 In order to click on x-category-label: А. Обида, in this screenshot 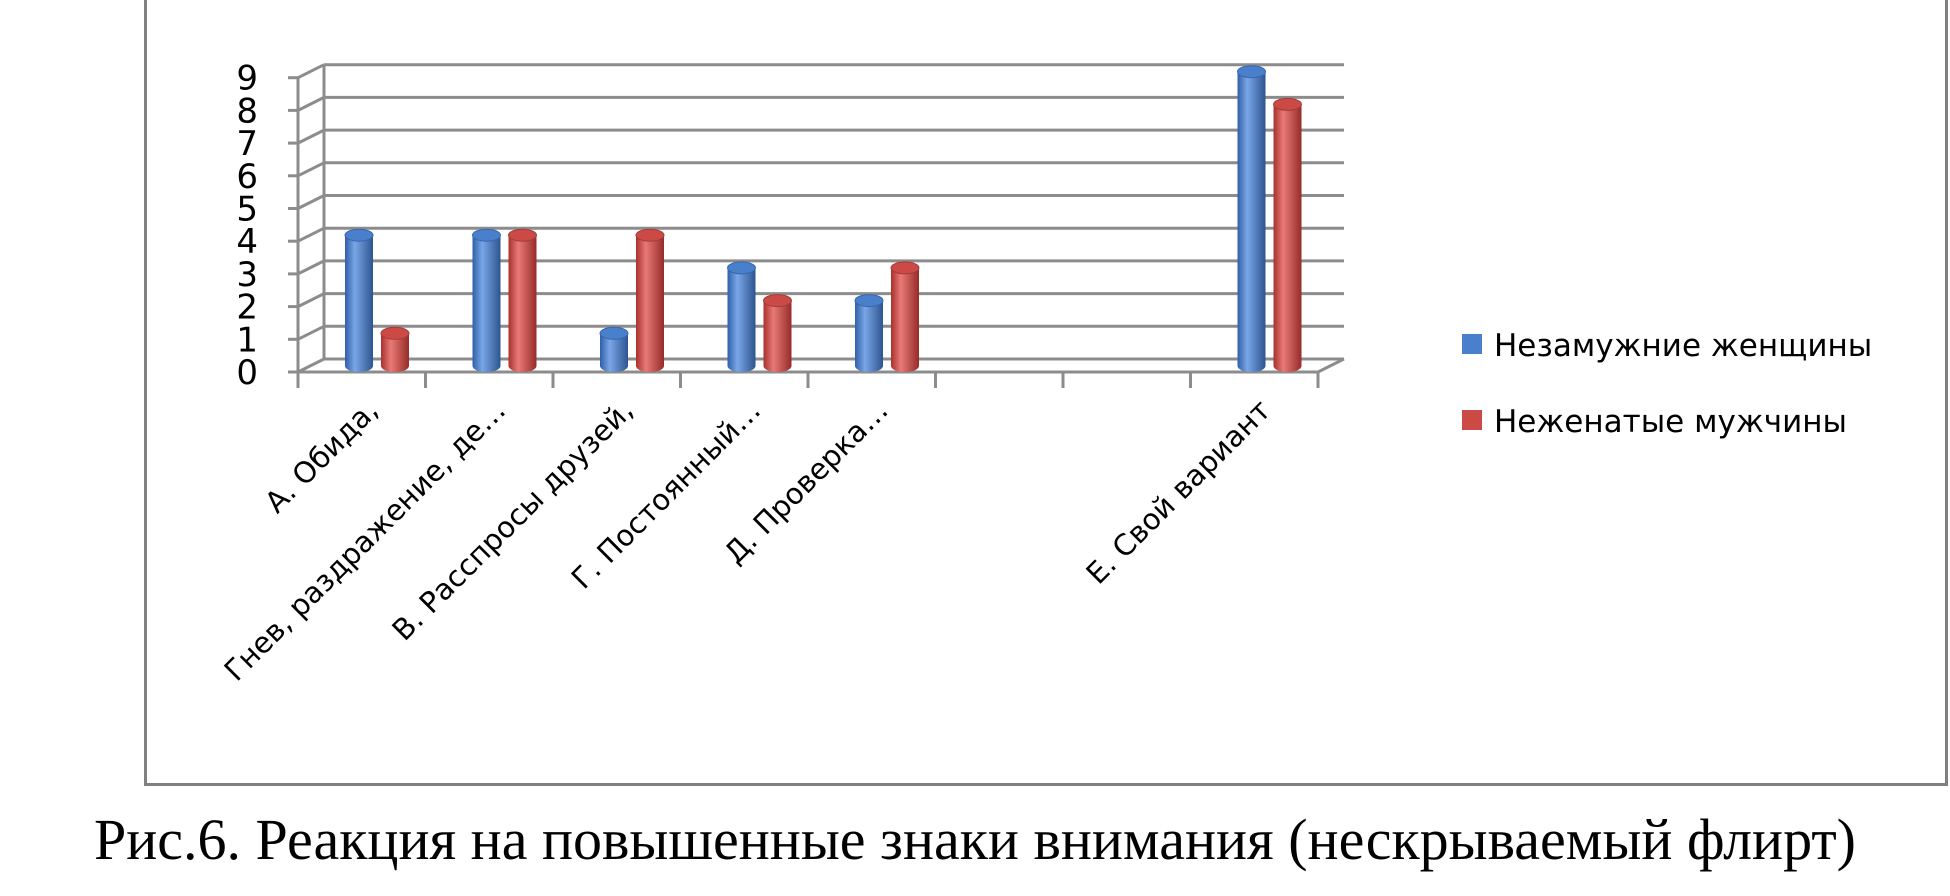, I will do `click(321, 456)`.